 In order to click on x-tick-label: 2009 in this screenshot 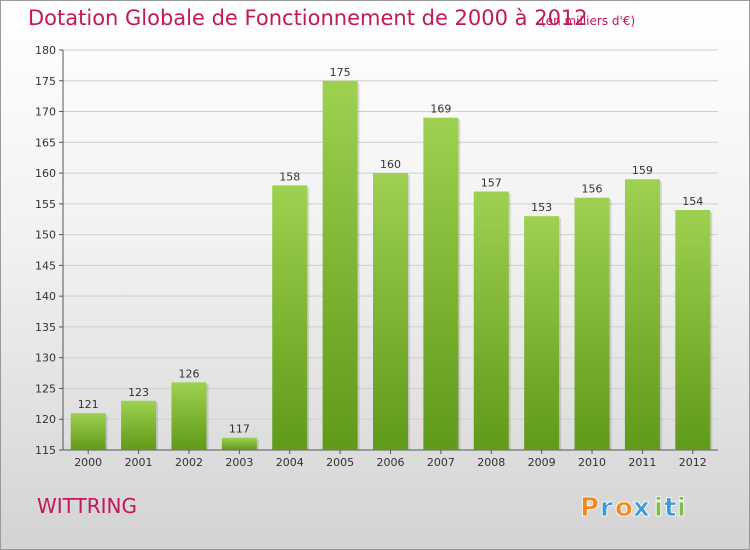, I will do `click(542, 462)`.